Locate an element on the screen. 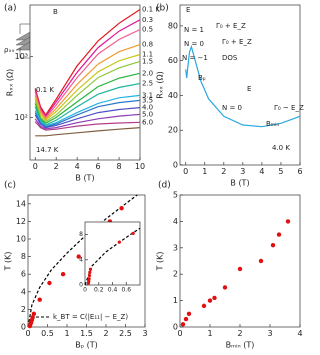  series-label: 1.1 is located at coordinates (147, 54).